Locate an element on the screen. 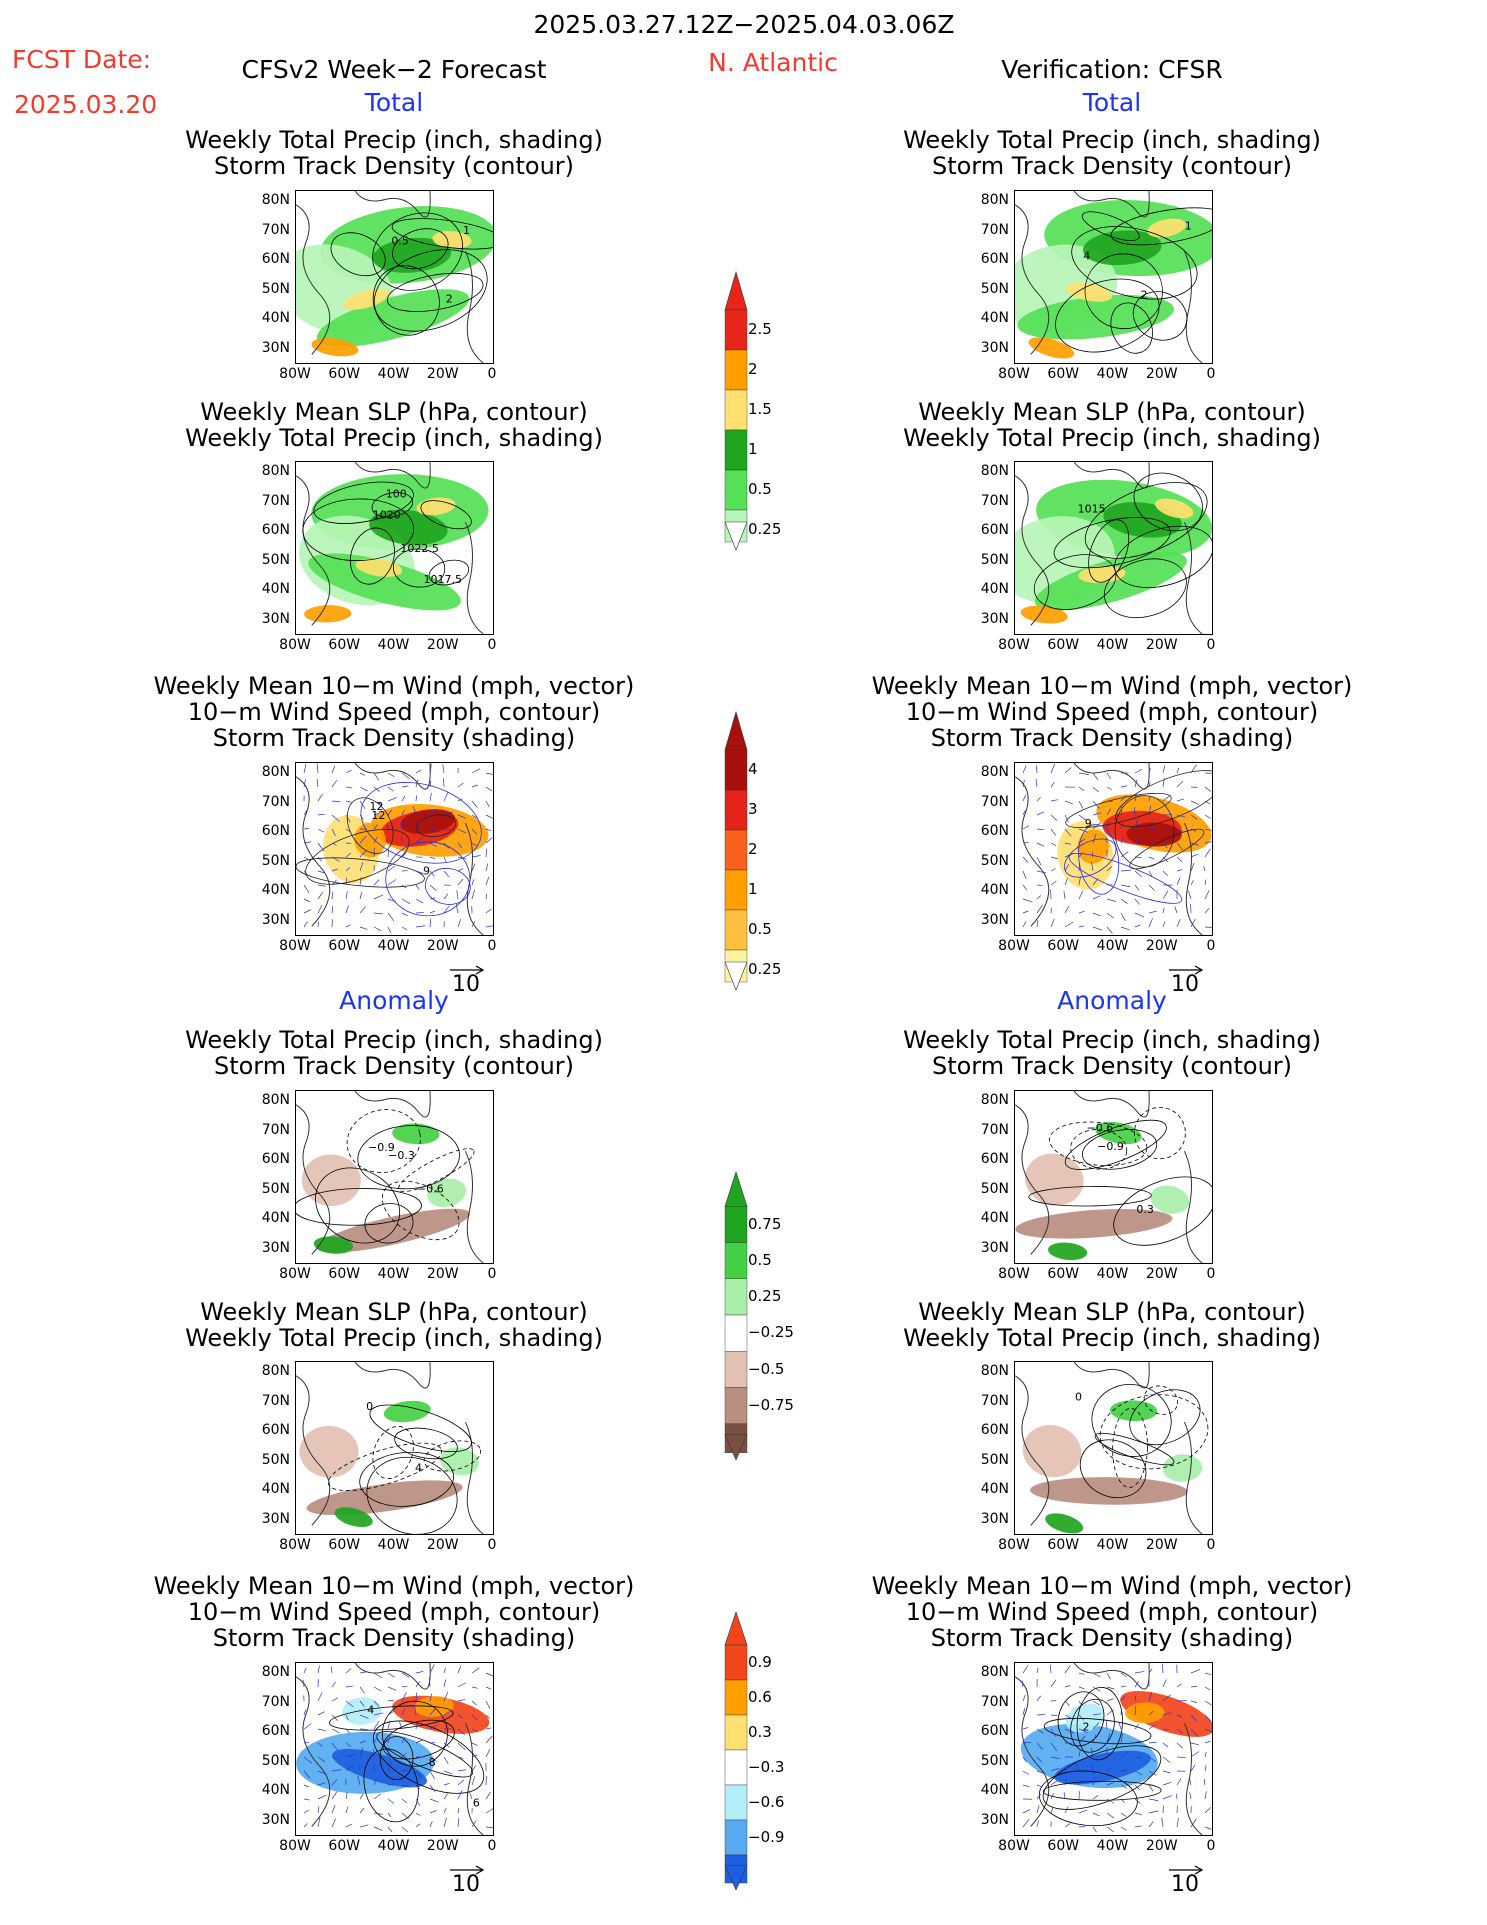  verification-title: Verification: CFSR is located at coordinates (1112, 69).